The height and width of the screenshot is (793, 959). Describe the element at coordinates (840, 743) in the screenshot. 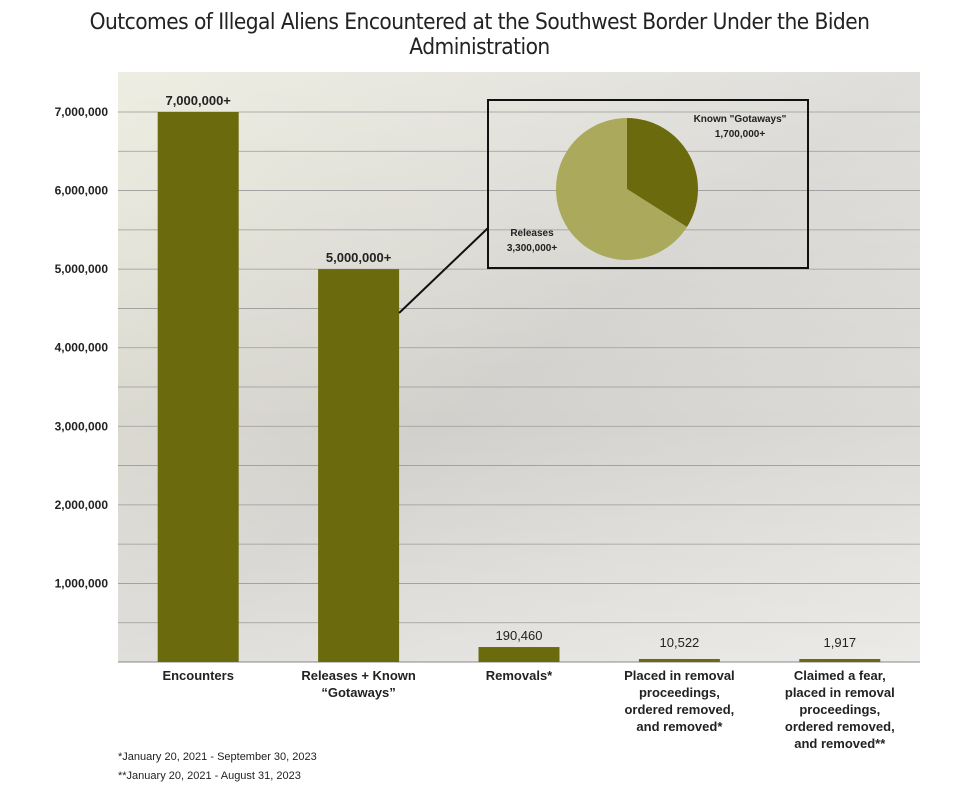

I see `x-tick-label: and removed**` at that location.